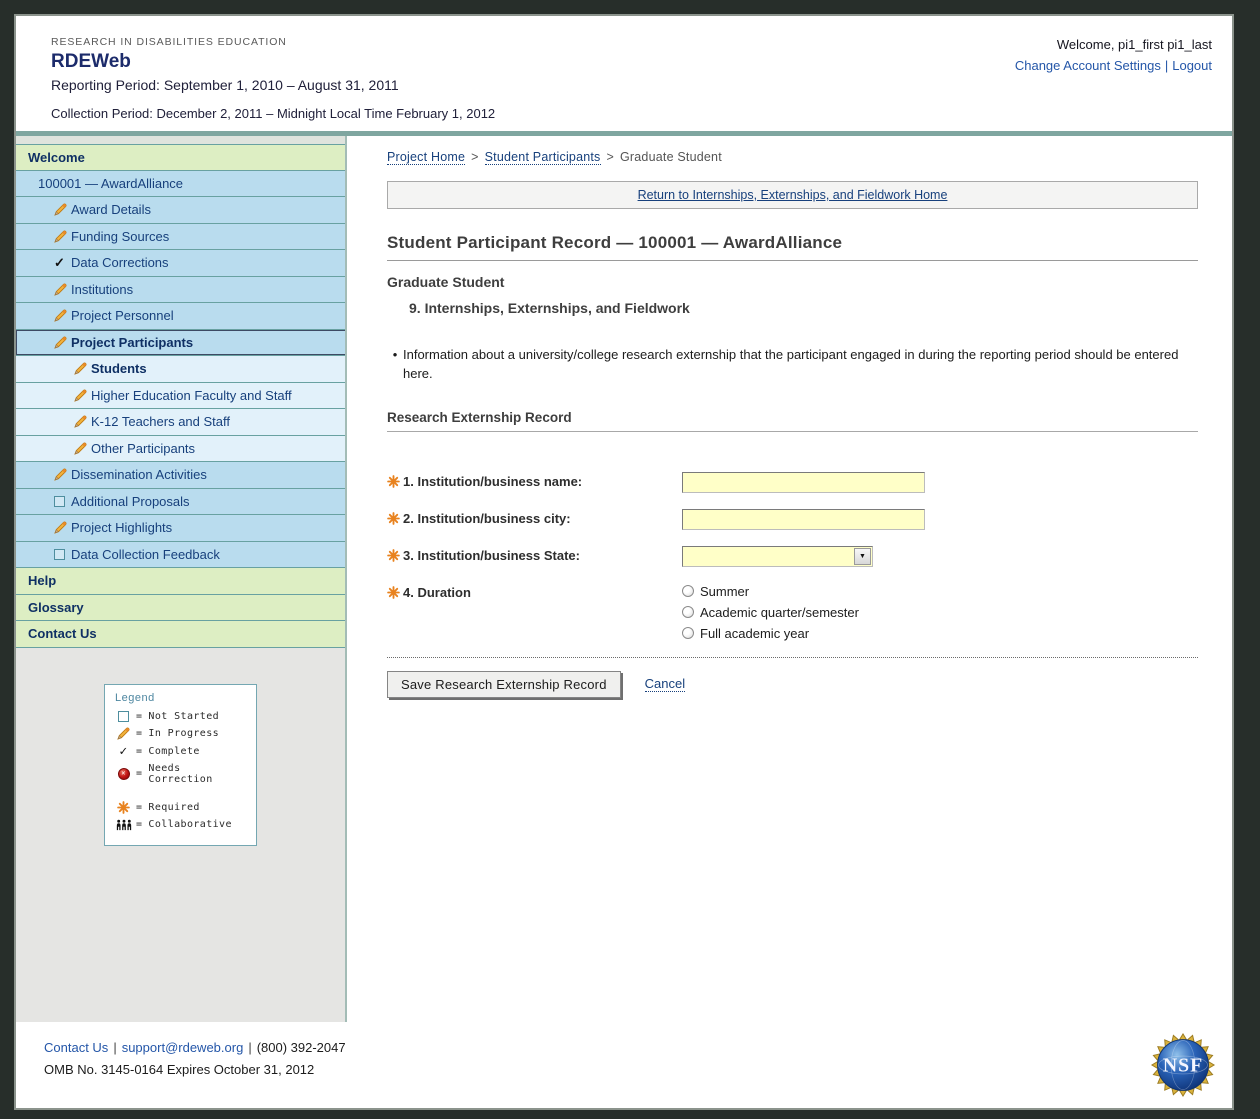 The image size is (1260, 1119). I want to click on 3-institution-business-state-select: ▼, so click(777, 556).